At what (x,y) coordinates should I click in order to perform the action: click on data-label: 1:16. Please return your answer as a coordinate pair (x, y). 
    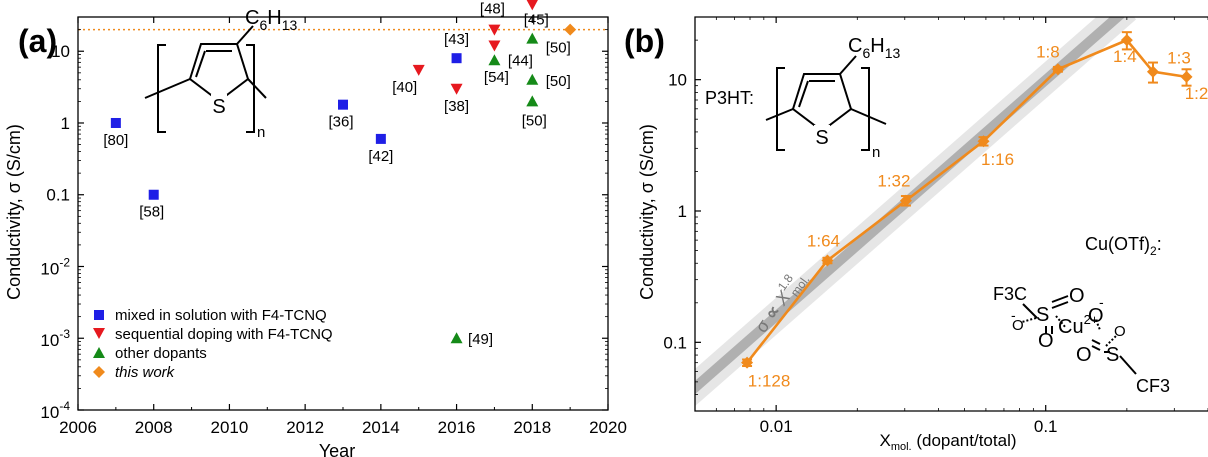
    Looking at the image, I should click on (997, 159).